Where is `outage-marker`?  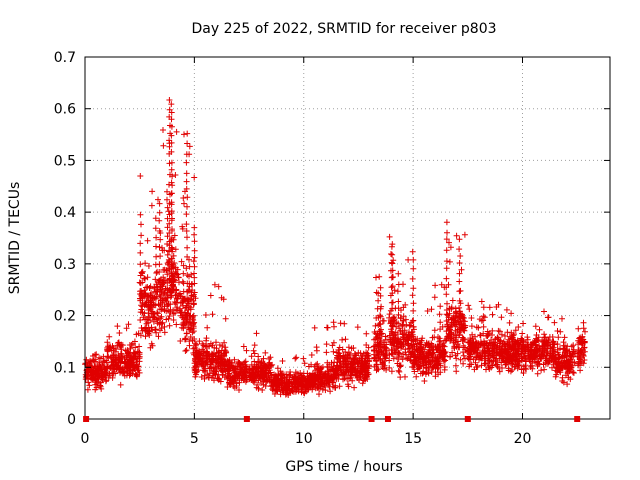 outage-marker is located at coordinates (467, 419).